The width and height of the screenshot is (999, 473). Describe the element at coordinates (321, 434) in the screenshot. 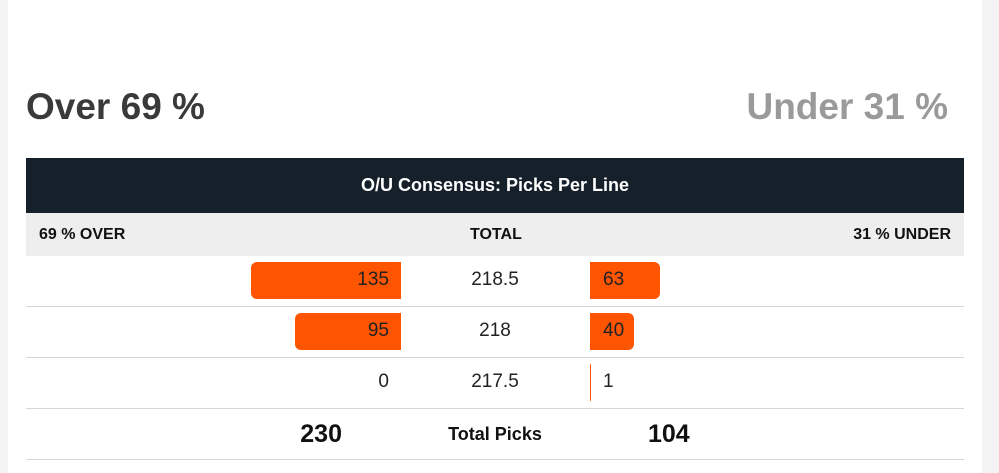

I see `total-over-picks: 230` at that location.